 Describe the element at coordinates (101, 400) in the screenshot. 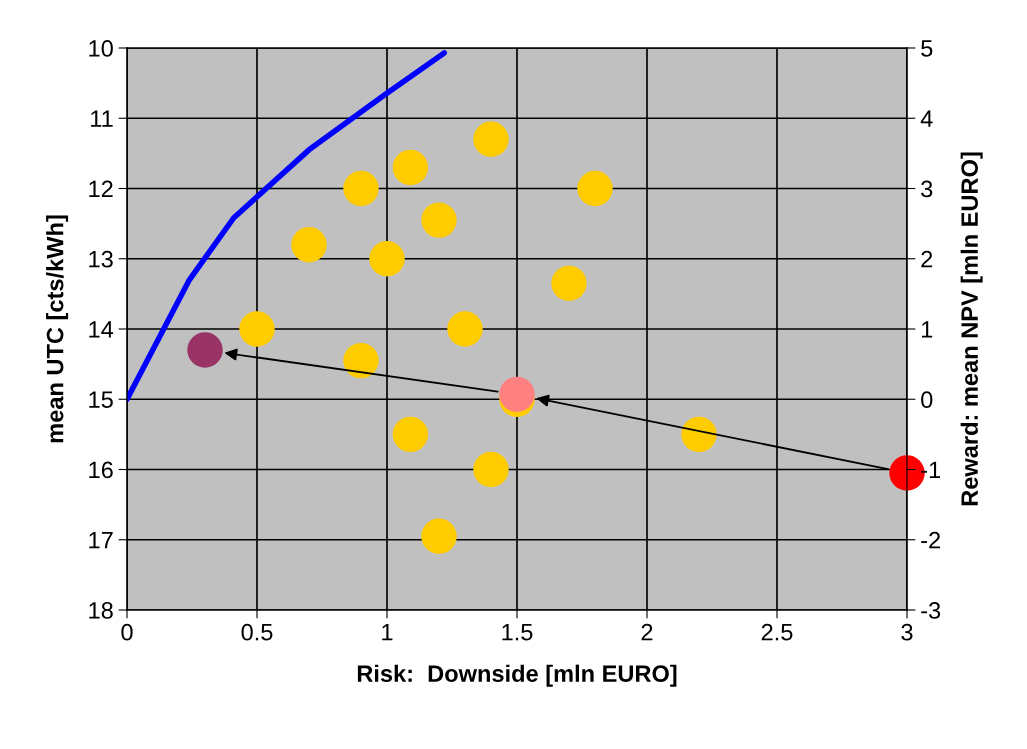

I see `y-tick-label: 15` at that location.